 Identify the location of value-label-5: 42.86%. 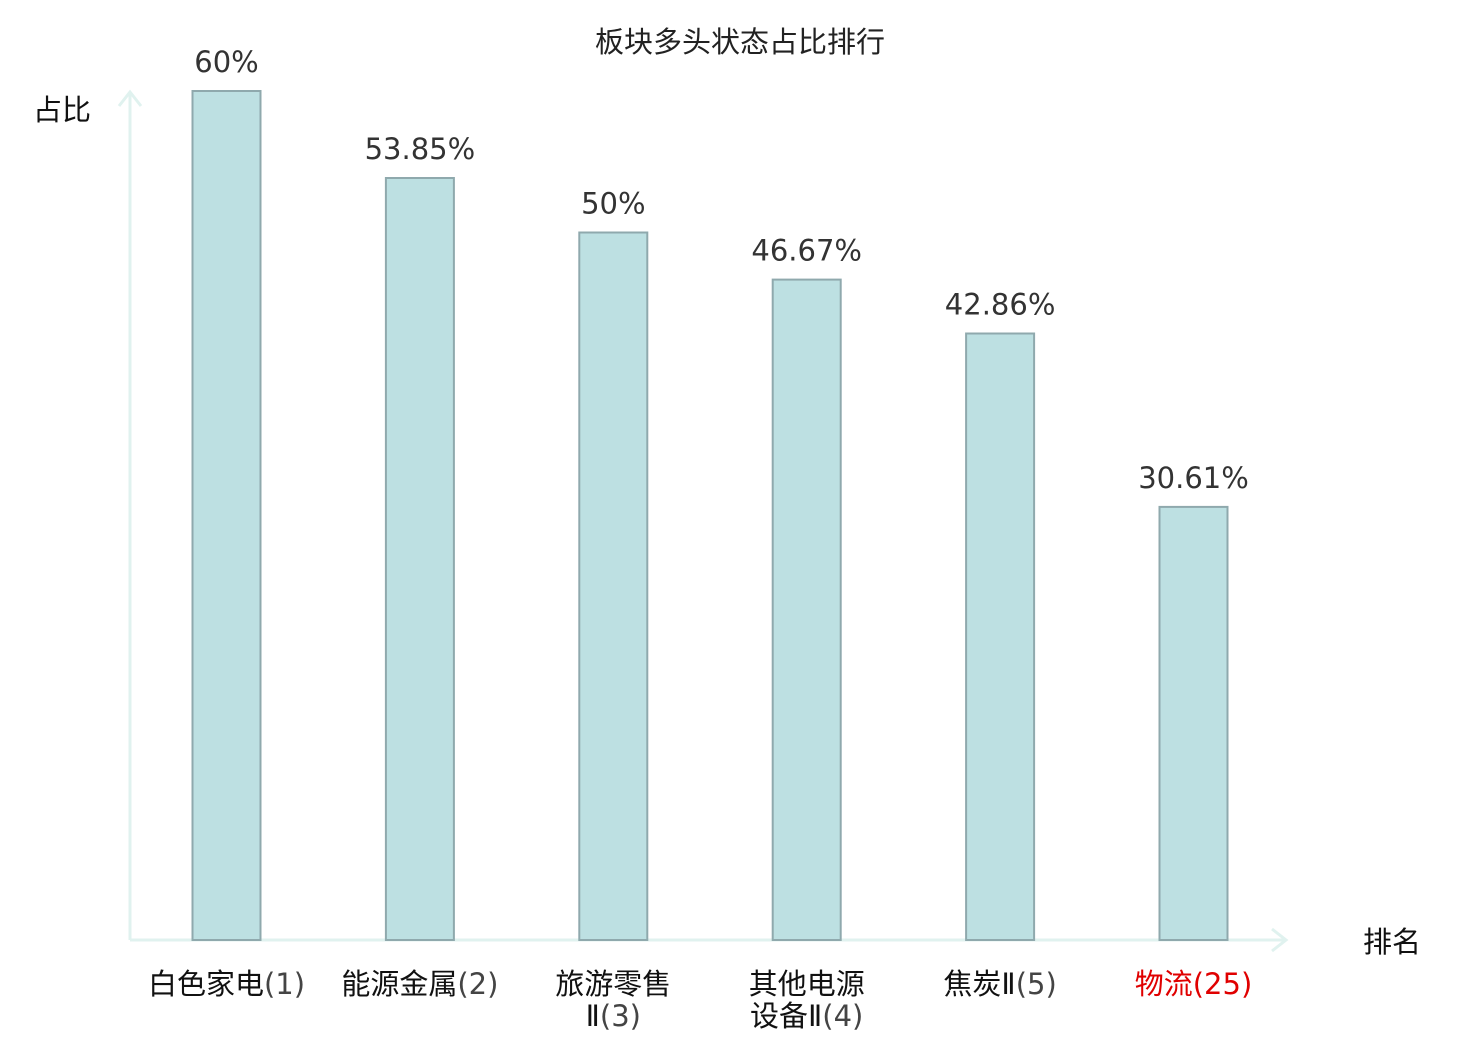
(1000, 305).